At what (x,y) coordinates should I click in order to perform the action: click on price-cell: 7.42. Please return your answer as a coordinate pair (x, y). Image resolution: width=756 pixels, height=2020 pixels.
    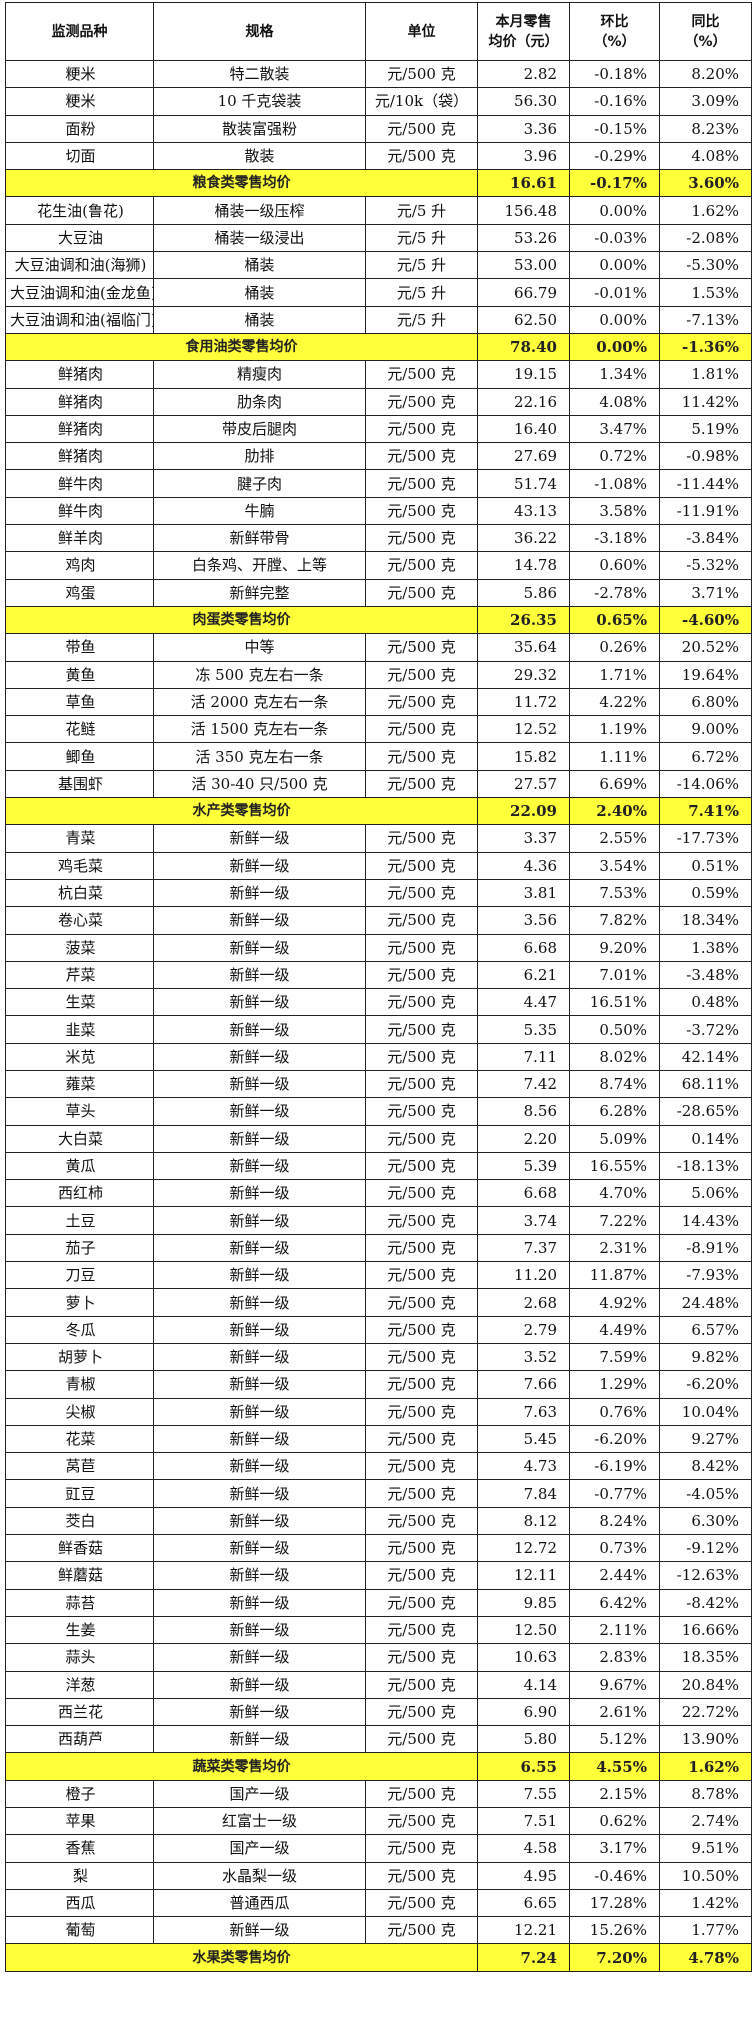
    Looking at the image, I should click on (523, 1084).